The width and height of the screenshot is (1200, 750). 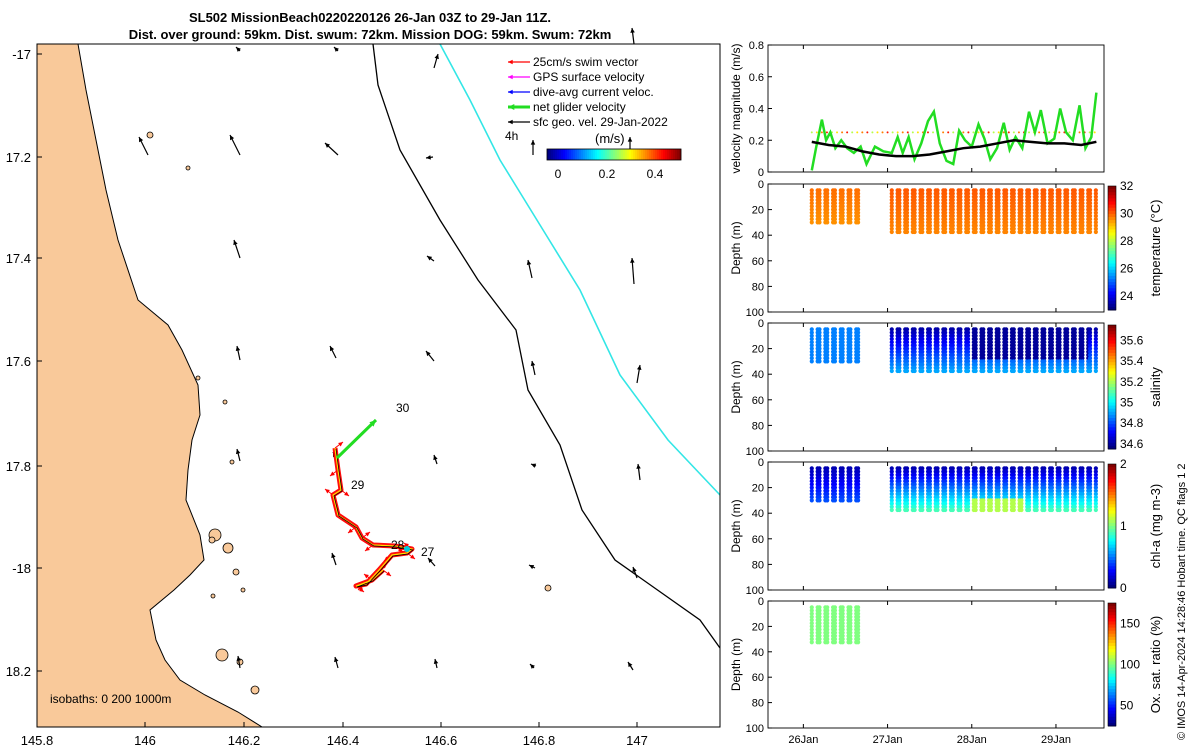 I want to click on colorbar-tick-label: 24, so click(x=1127, y=296).